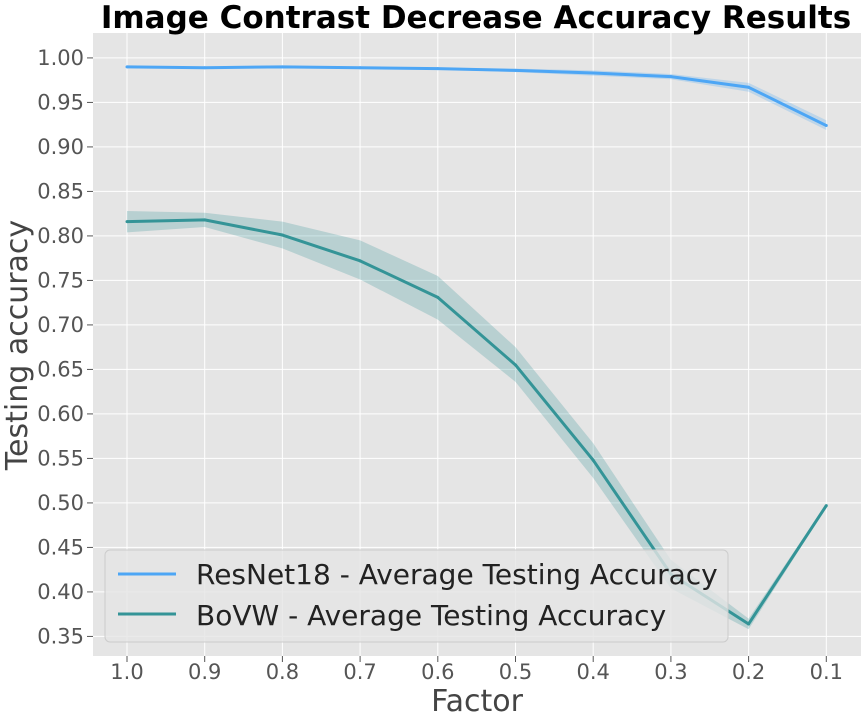 This screenshot has height=720, width=864. I want to click on x-tick-label: 0.5, so click(515, 672).